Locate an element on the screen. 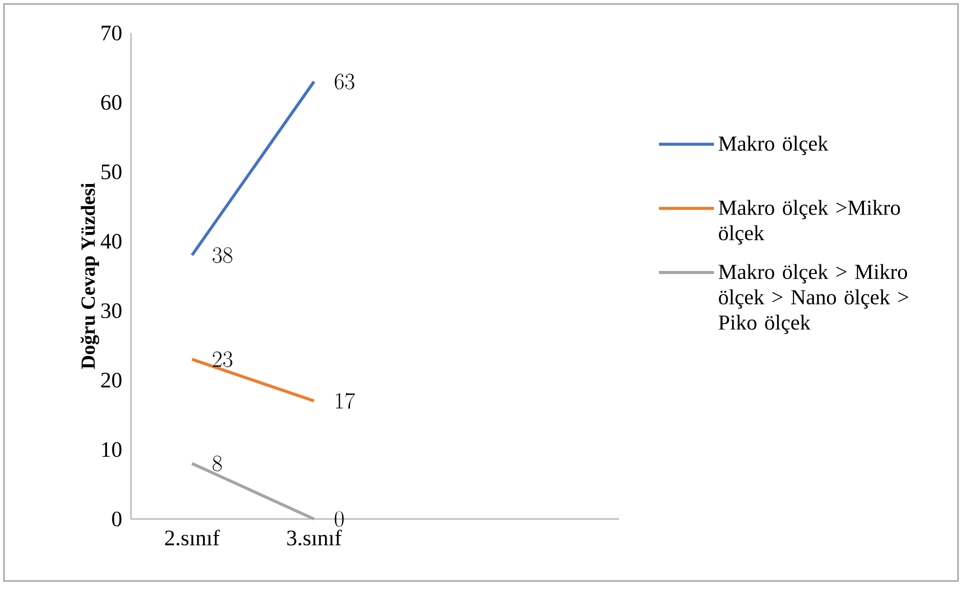 The image size is (963, 590). legend-label: Makro ölçek > Mikro ölçek > Nano ölçek > Piko ölçek is located at coordinates (813, 299).